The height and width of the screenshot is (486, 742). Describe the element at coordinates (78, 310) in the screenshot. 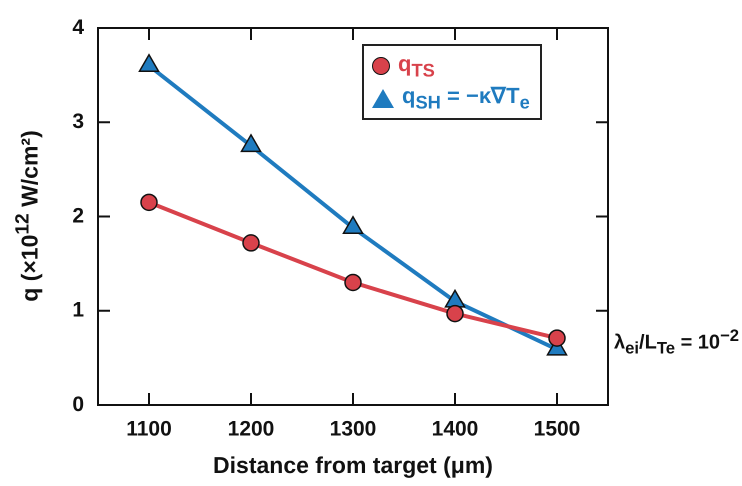

I see `y-tick-label: 1` at that location.